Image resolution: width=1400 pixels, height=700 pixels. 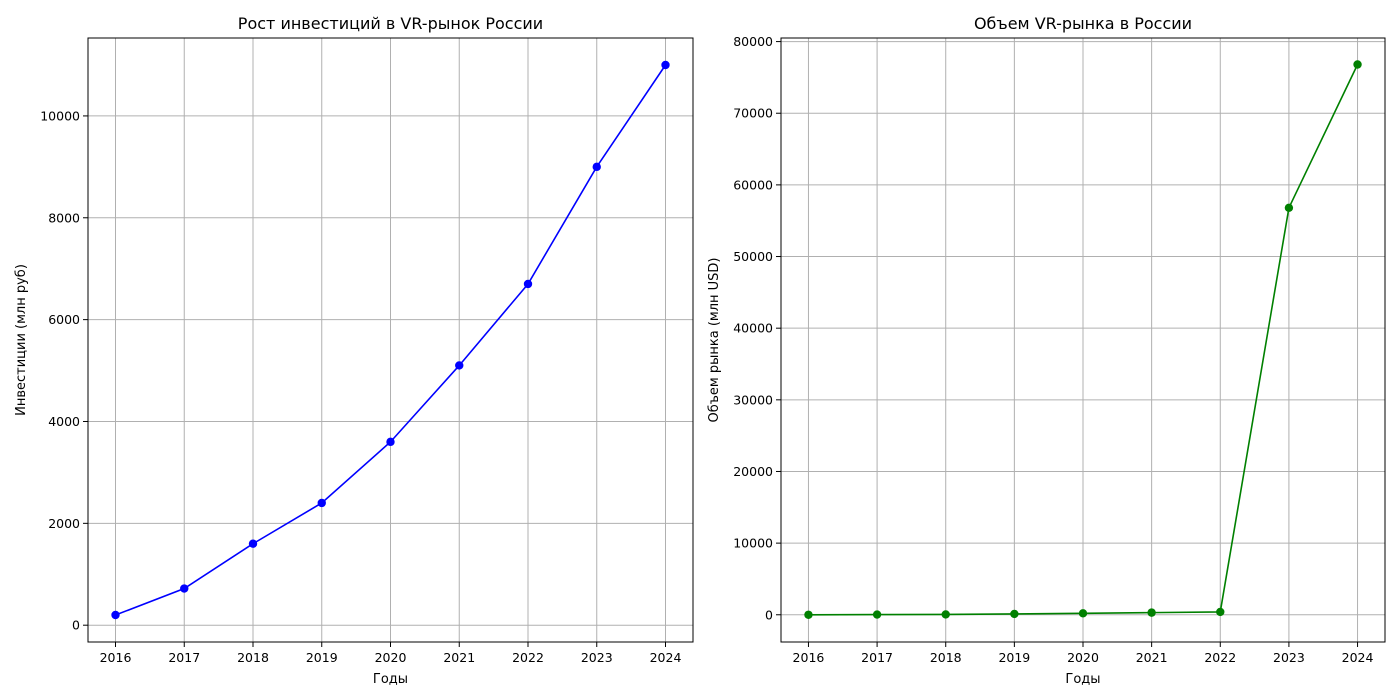 I want to click on y-tick-label: 20000, so click(x=753, y=471).